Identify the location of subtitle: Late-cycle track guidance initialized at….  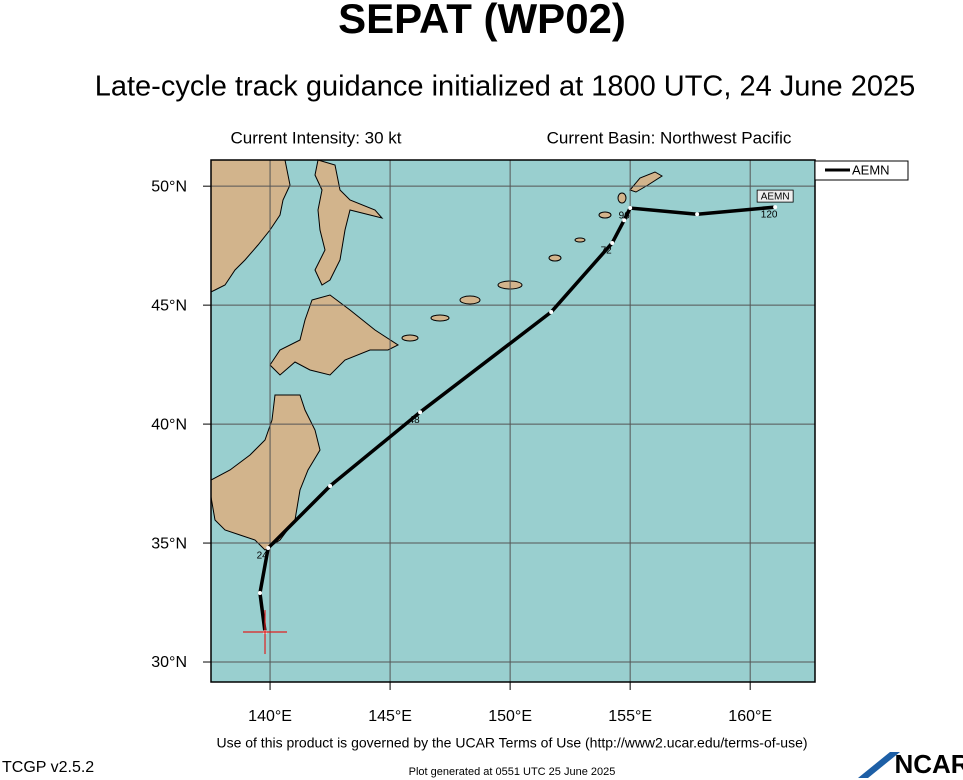
(505, 87).